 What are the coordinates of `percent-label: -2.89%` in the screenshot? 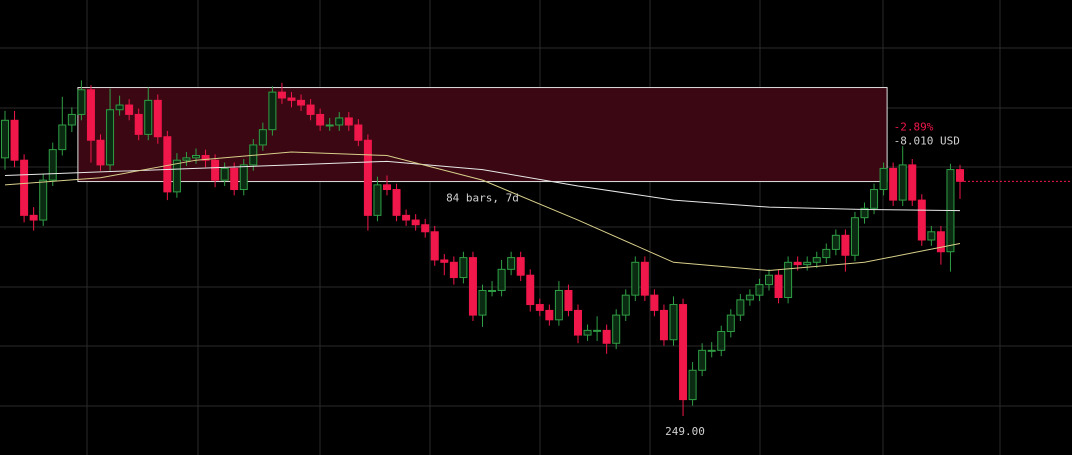 It's located at (914, 127).